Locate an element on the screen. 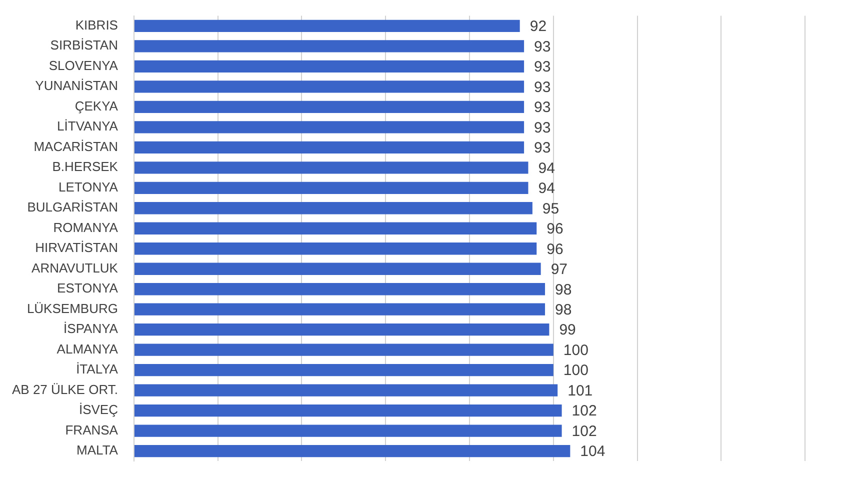 The height and width of the screenshot is (477, 847). data-label: 92 is located at coordinates (538, 27).